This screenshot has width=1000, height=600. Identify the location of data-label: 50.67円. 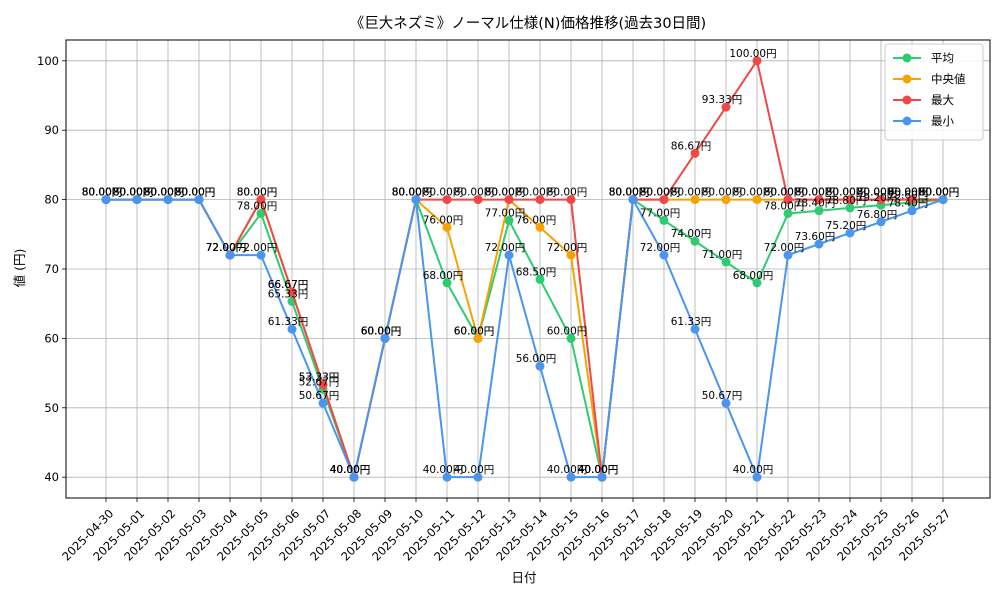
(319, 396).